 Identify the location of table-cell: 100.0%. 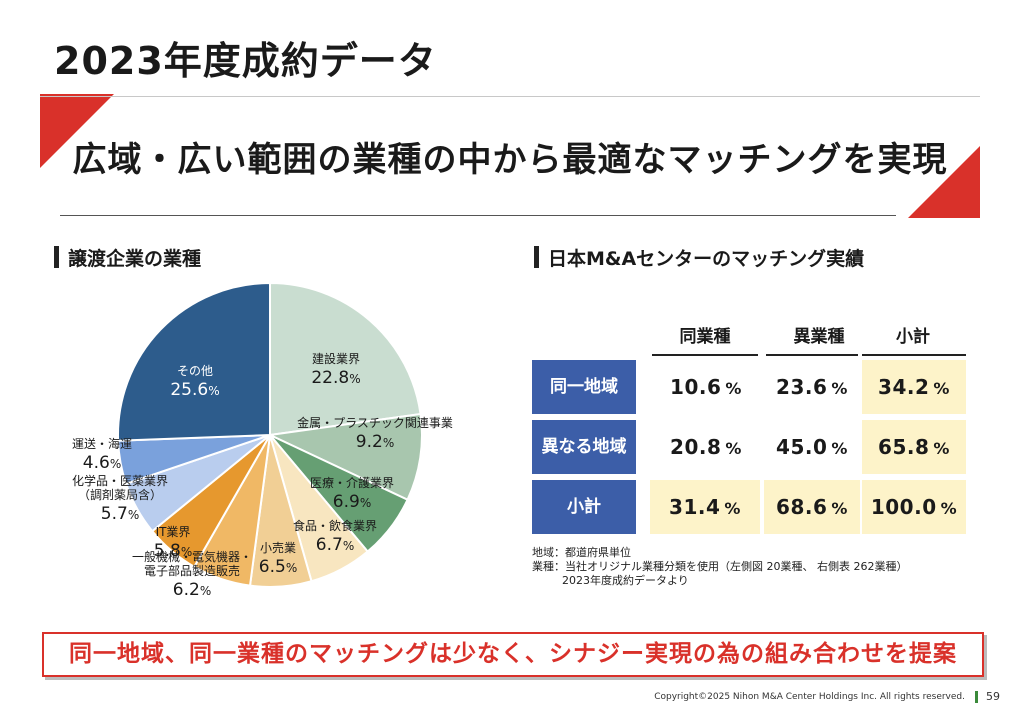
(914, 507).